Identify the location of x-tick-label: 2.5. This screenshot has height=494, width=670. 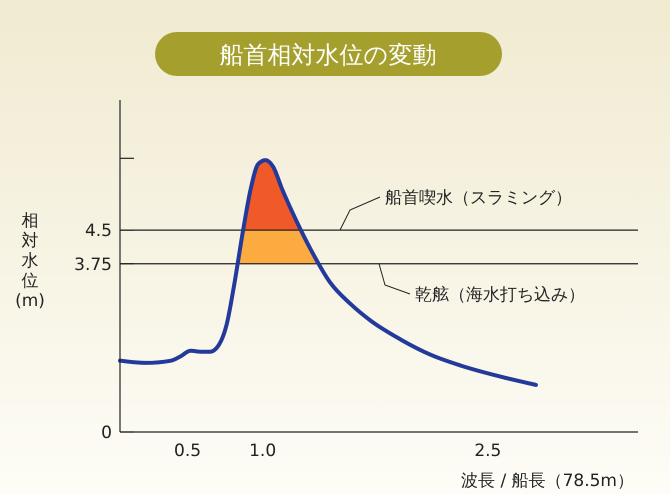
(488, 451).